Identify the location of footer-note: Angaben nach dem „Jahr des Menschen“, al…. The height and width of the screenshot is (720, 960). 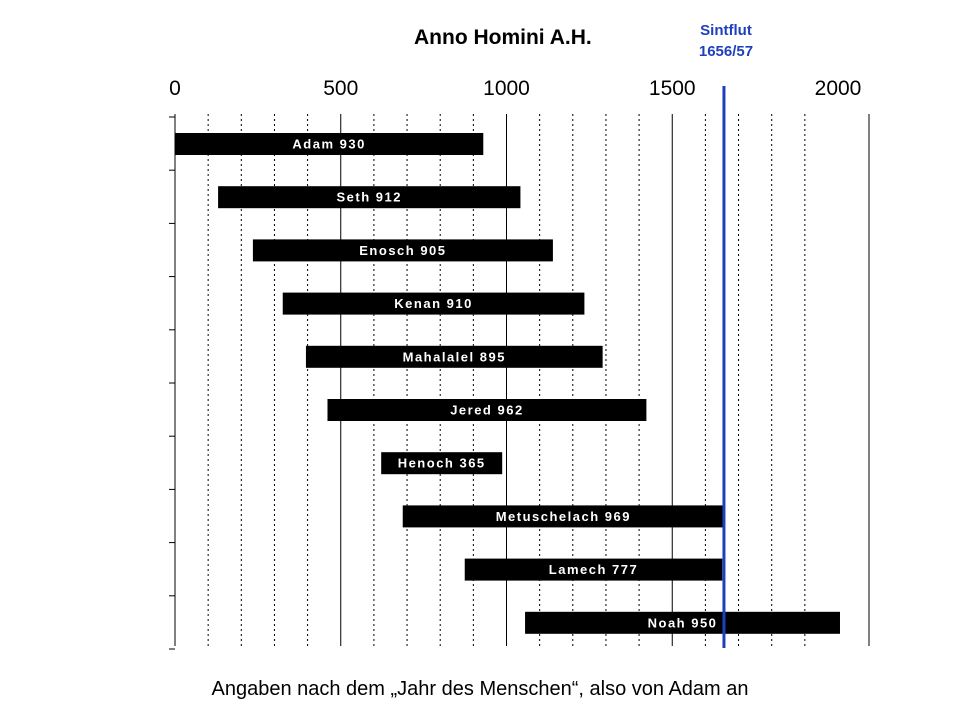
(480, 689).